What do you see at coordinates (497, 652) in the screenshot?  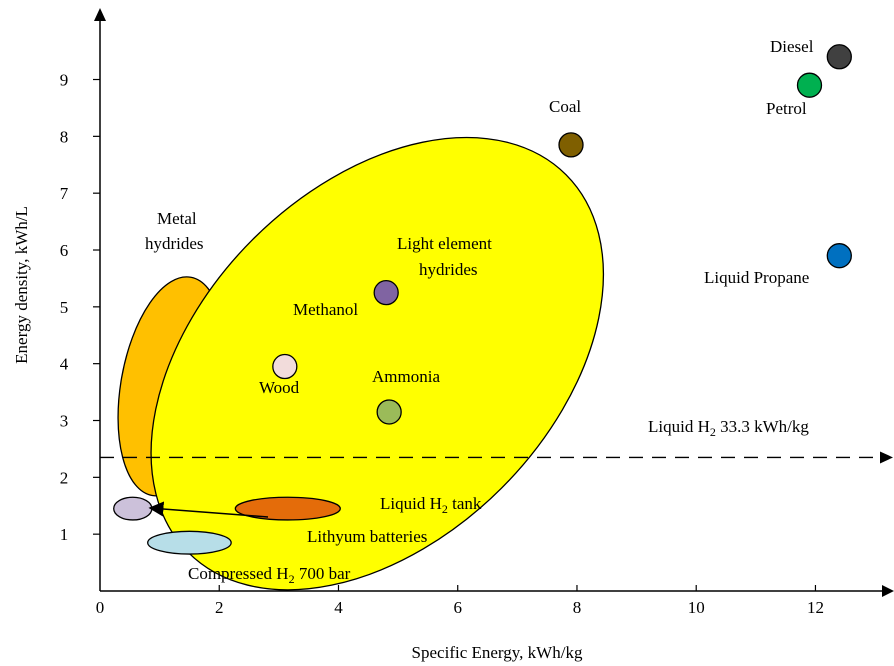 I see `x-axis-title: Specific Energy, kWh/kg` at bounding box center [497, 652].